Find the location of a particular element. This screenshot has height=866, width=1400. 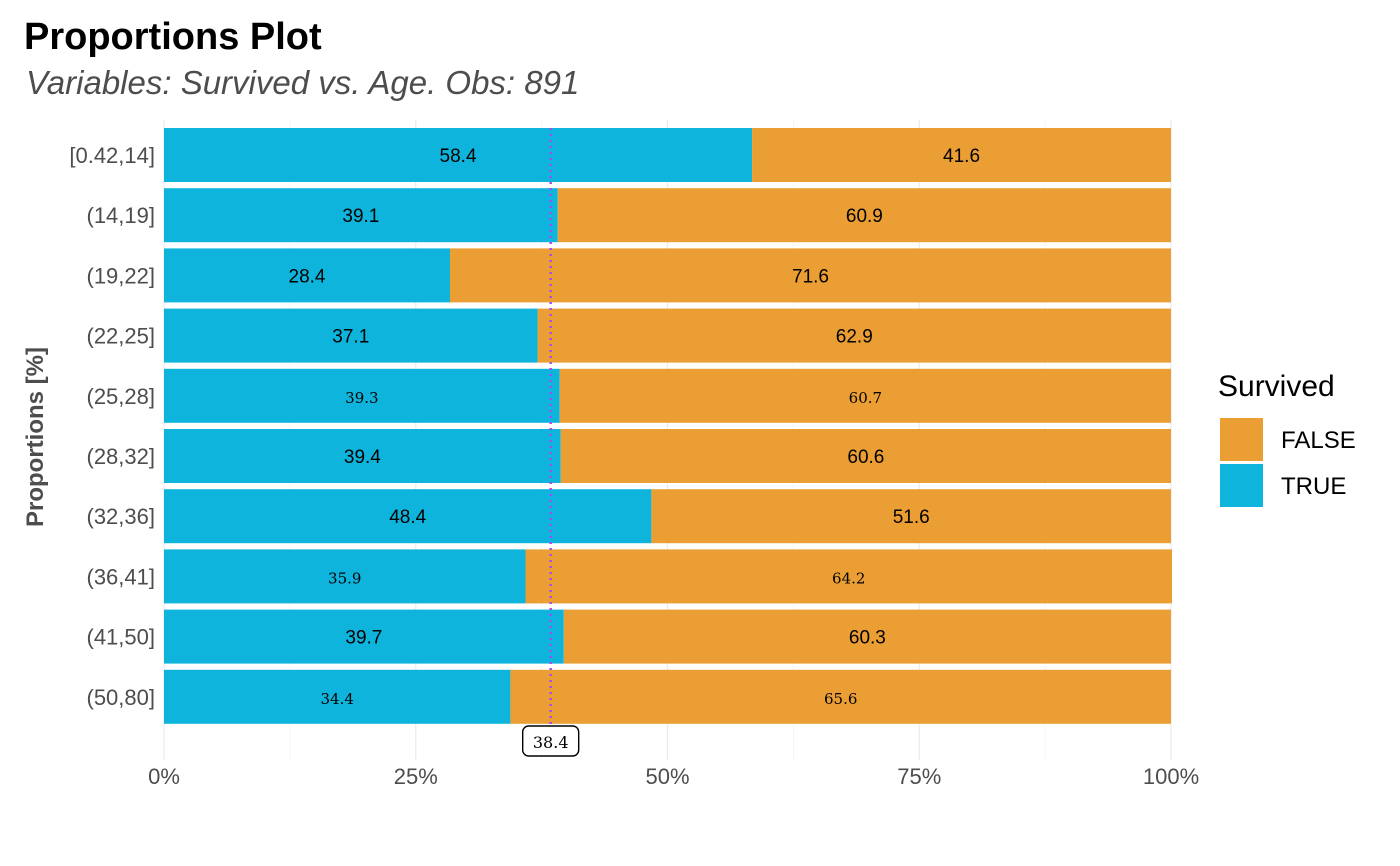

value-label-false: 64.2 is located at coordinates (848, 578).